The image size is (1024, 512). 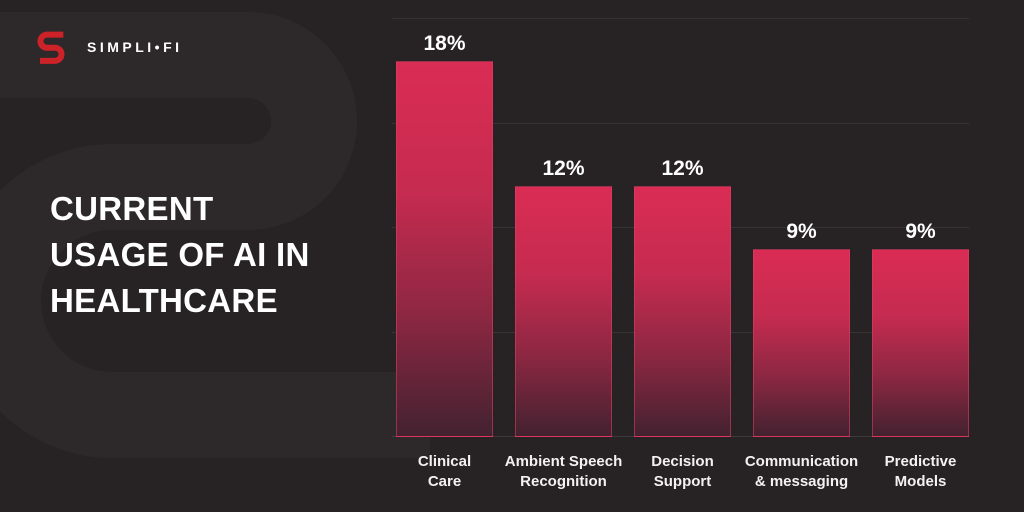 I want to click on bar-group: 18% Clinical Care, so click(x=444, y=254).